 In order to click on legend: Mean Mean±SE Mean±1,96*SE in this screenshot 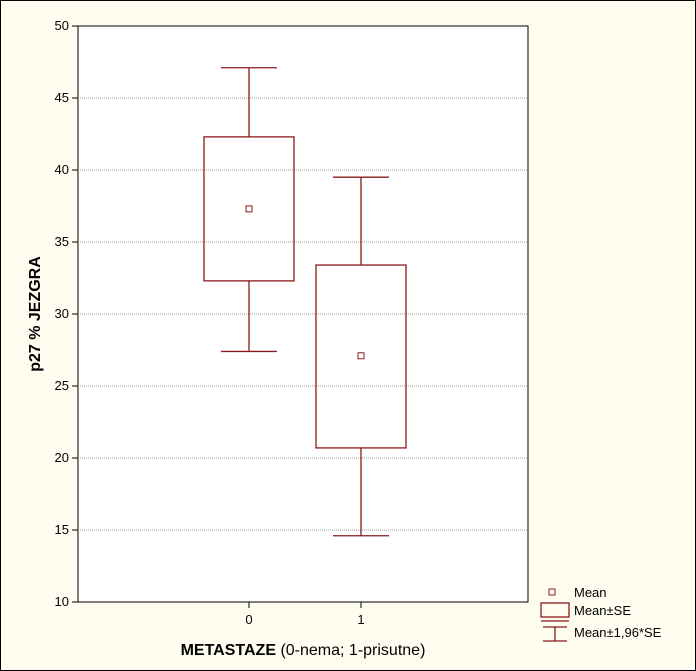, I will do `click(601, 613)`.